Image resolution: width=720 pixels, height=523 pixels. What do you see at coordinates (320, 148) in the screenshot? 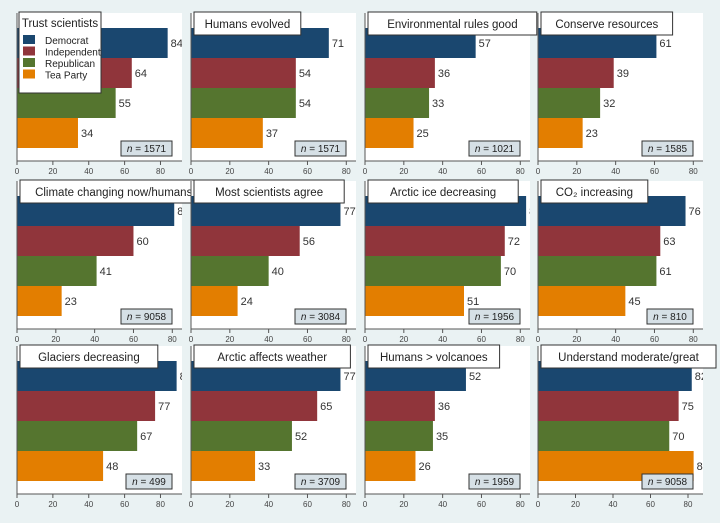
I see `n-box: n = 1571` at bounding box center [320, 148].